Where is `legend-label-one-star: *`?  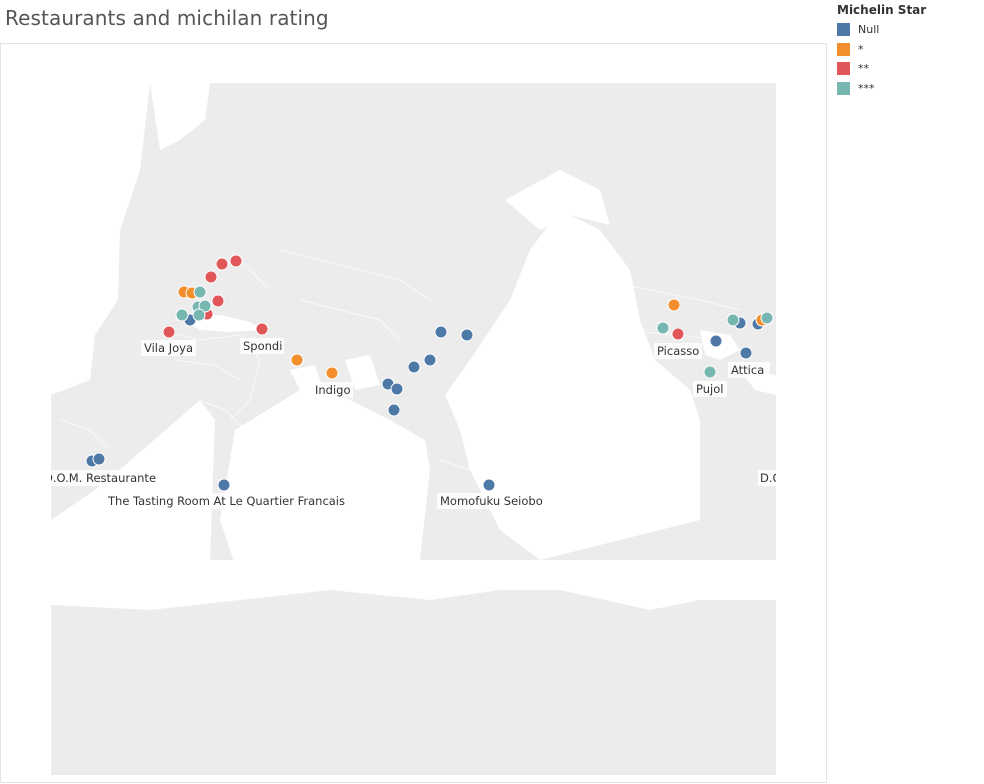
legend-label-one-star: * is located at coordinates (861, 49).